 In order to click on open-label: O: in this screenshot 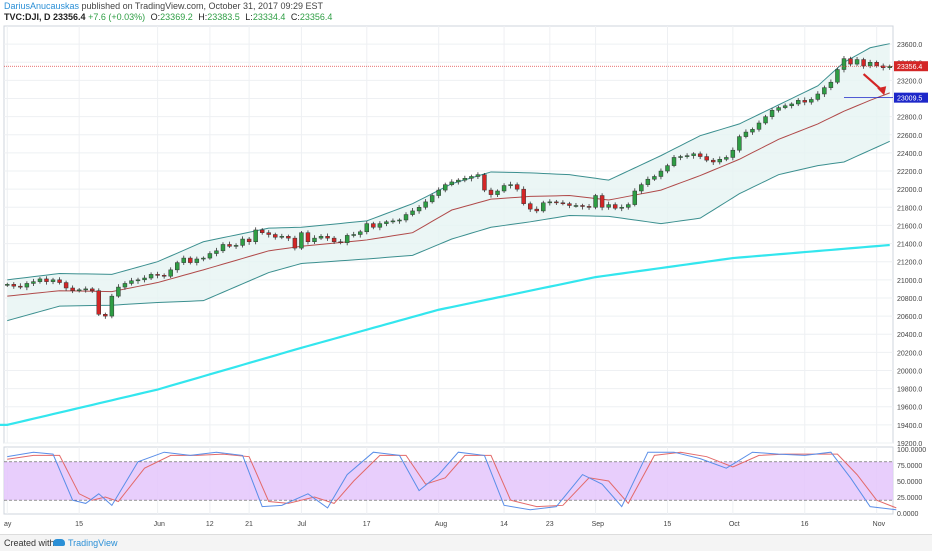, I will do `click(155, 17)`.